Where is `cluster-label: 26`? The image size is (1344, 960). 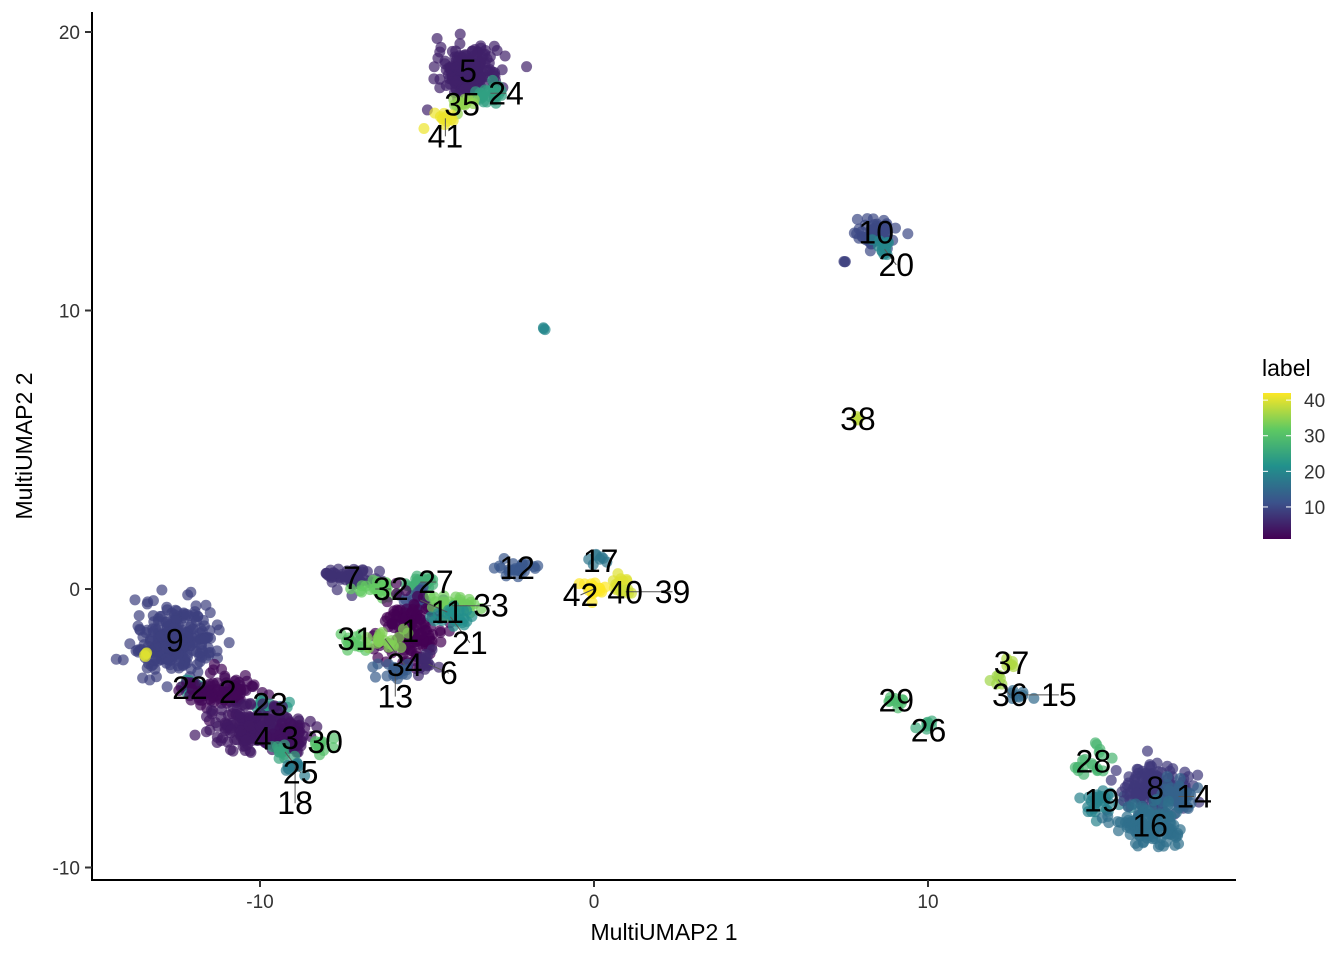 cluster-label: 26 is located at coordinates (929, 731).